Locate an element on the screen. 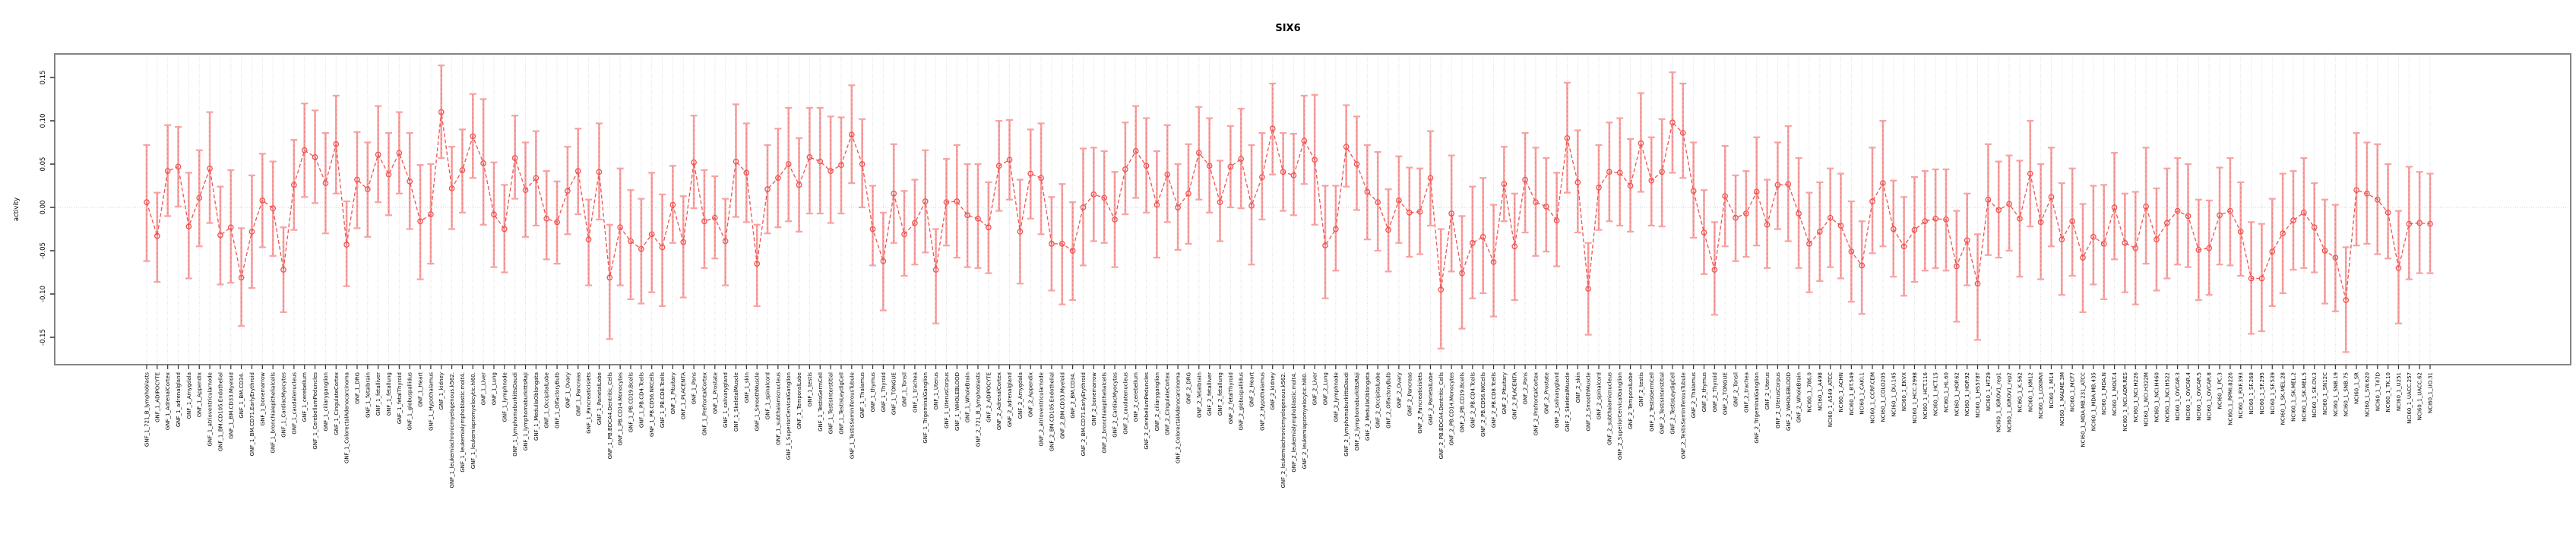 This screenshot has width=2576, height=547. x-tick-label: NCI60_1_SNB.19 is located at coordinates (2336, 394).